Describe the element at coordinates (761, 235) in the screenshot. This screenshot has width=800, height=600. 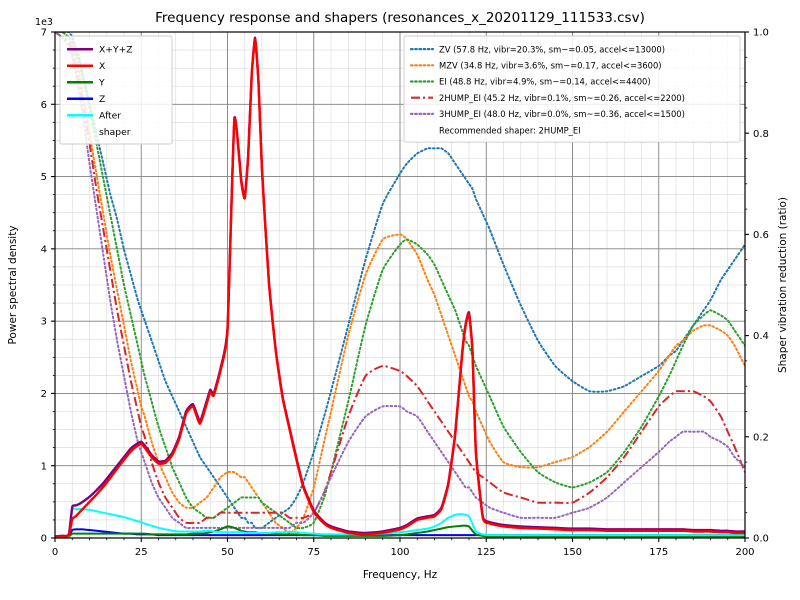
I see `y2-tick-label: 0.6` at that location.